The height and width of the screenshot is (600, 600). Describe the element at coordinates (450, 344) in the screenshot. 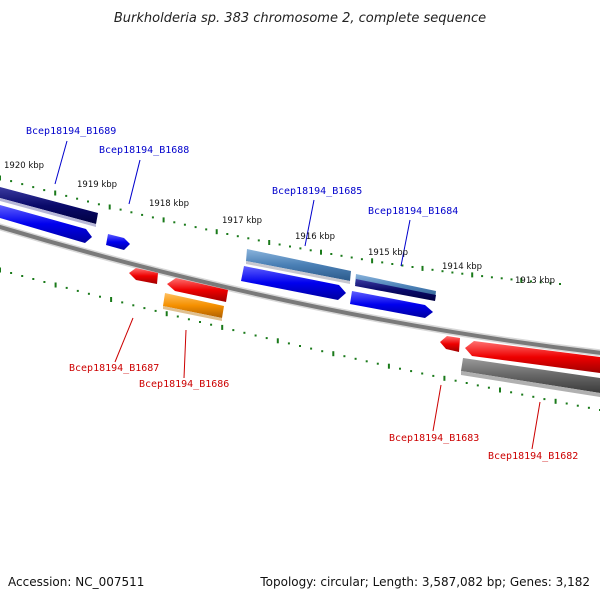

I see `gene-bcep18194-b1683` at that location.